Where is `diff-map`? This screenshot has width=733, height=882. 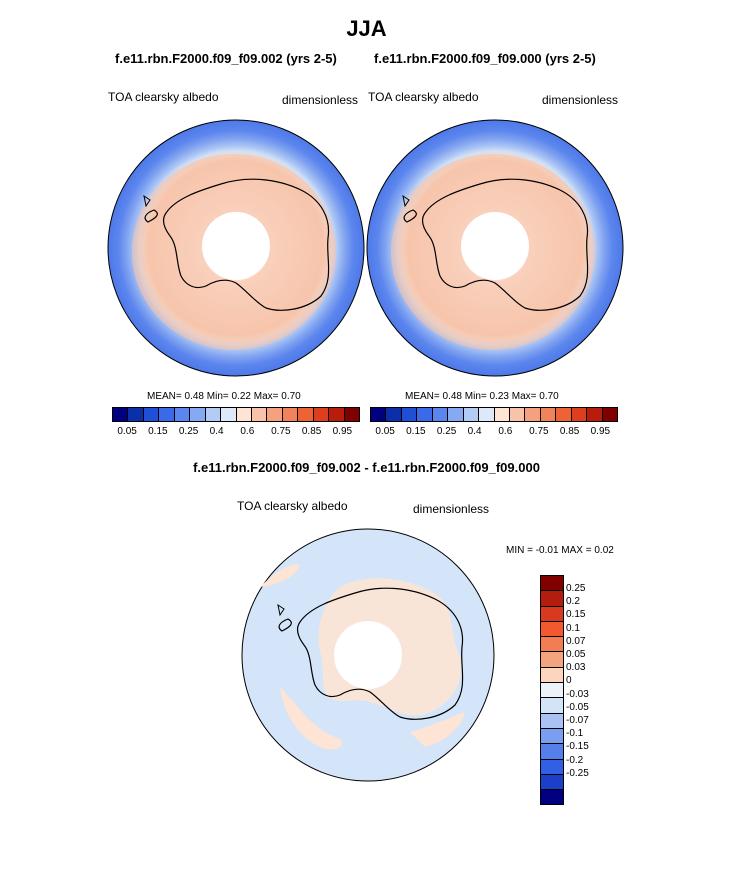
diff-map is located at coordinates (368, 655).